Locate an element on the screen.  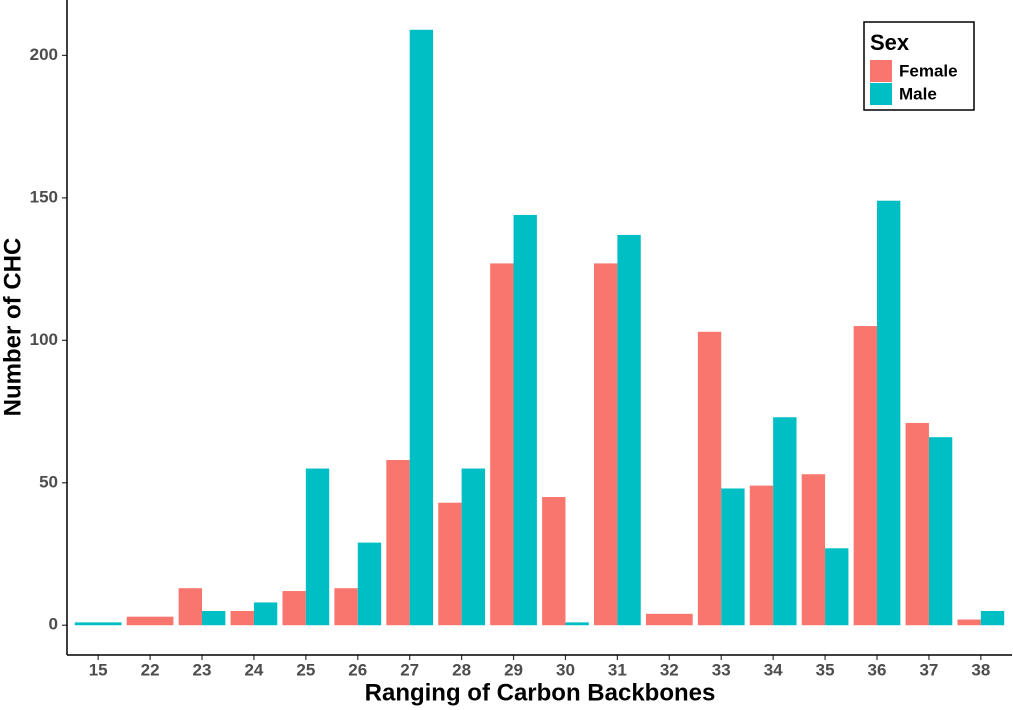
x-tick-label: 25 is located at coordinates (305, 669).